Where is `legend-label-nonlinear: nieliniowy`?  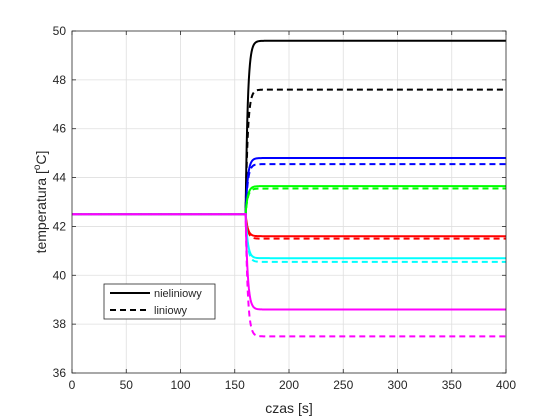
legend-label-nonlinear: nieliniowy is located at coordinates (178, 294).